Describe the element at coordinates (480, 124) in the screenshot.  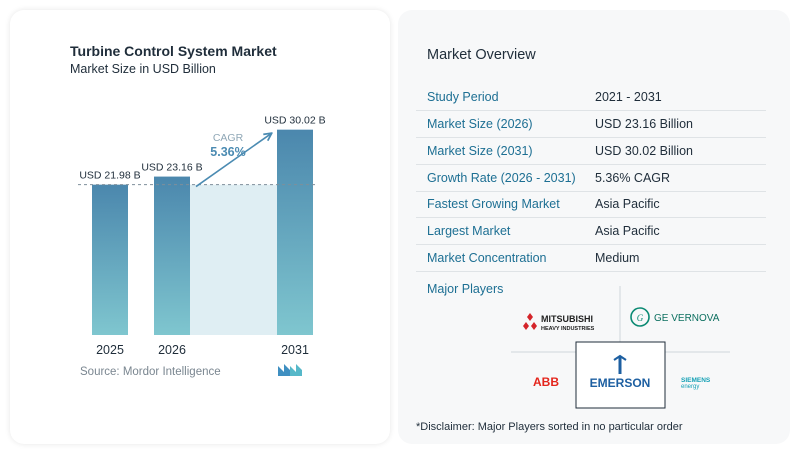
I see `overview-label: Market Size (2026)` at that location.